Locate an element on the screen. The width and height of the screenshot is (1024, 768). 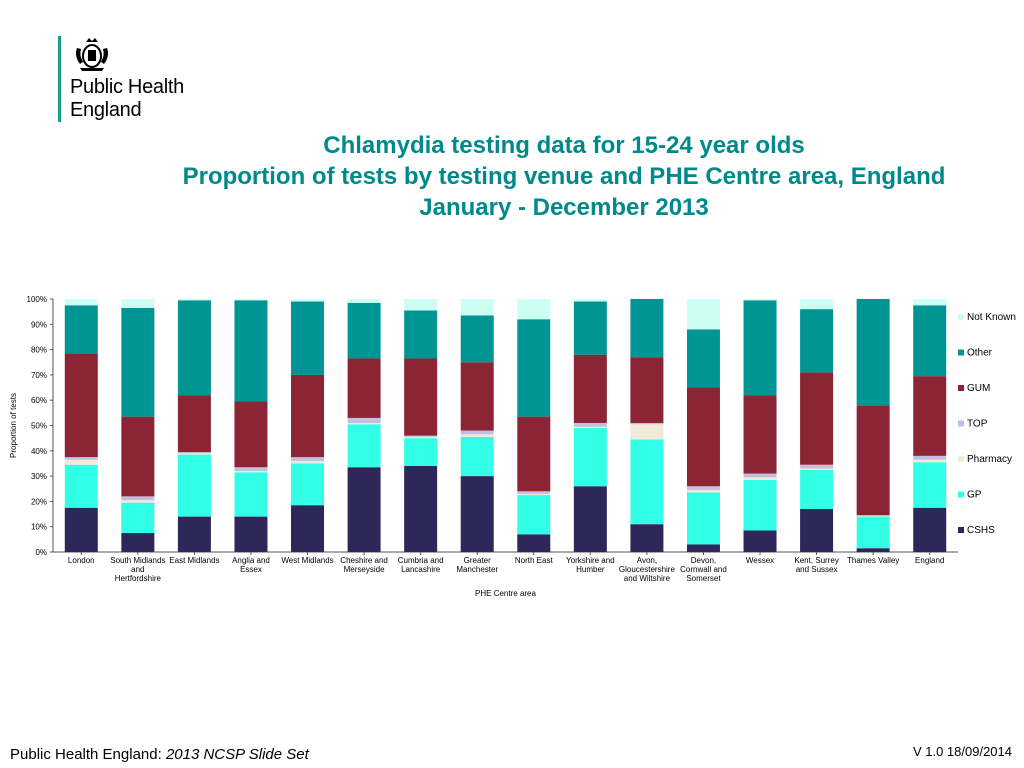
logo-divider is located at coordinates (59, 79).